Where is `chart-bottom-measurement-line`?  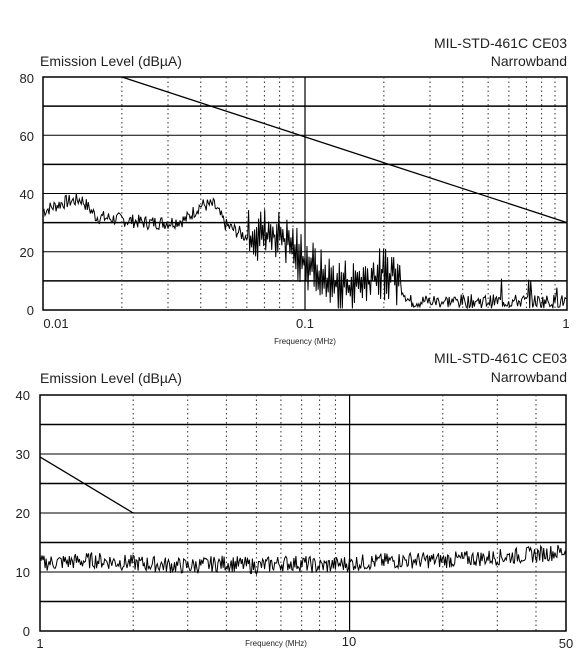
chart-bottom-measurement-line is located at coordinates (303, 560).